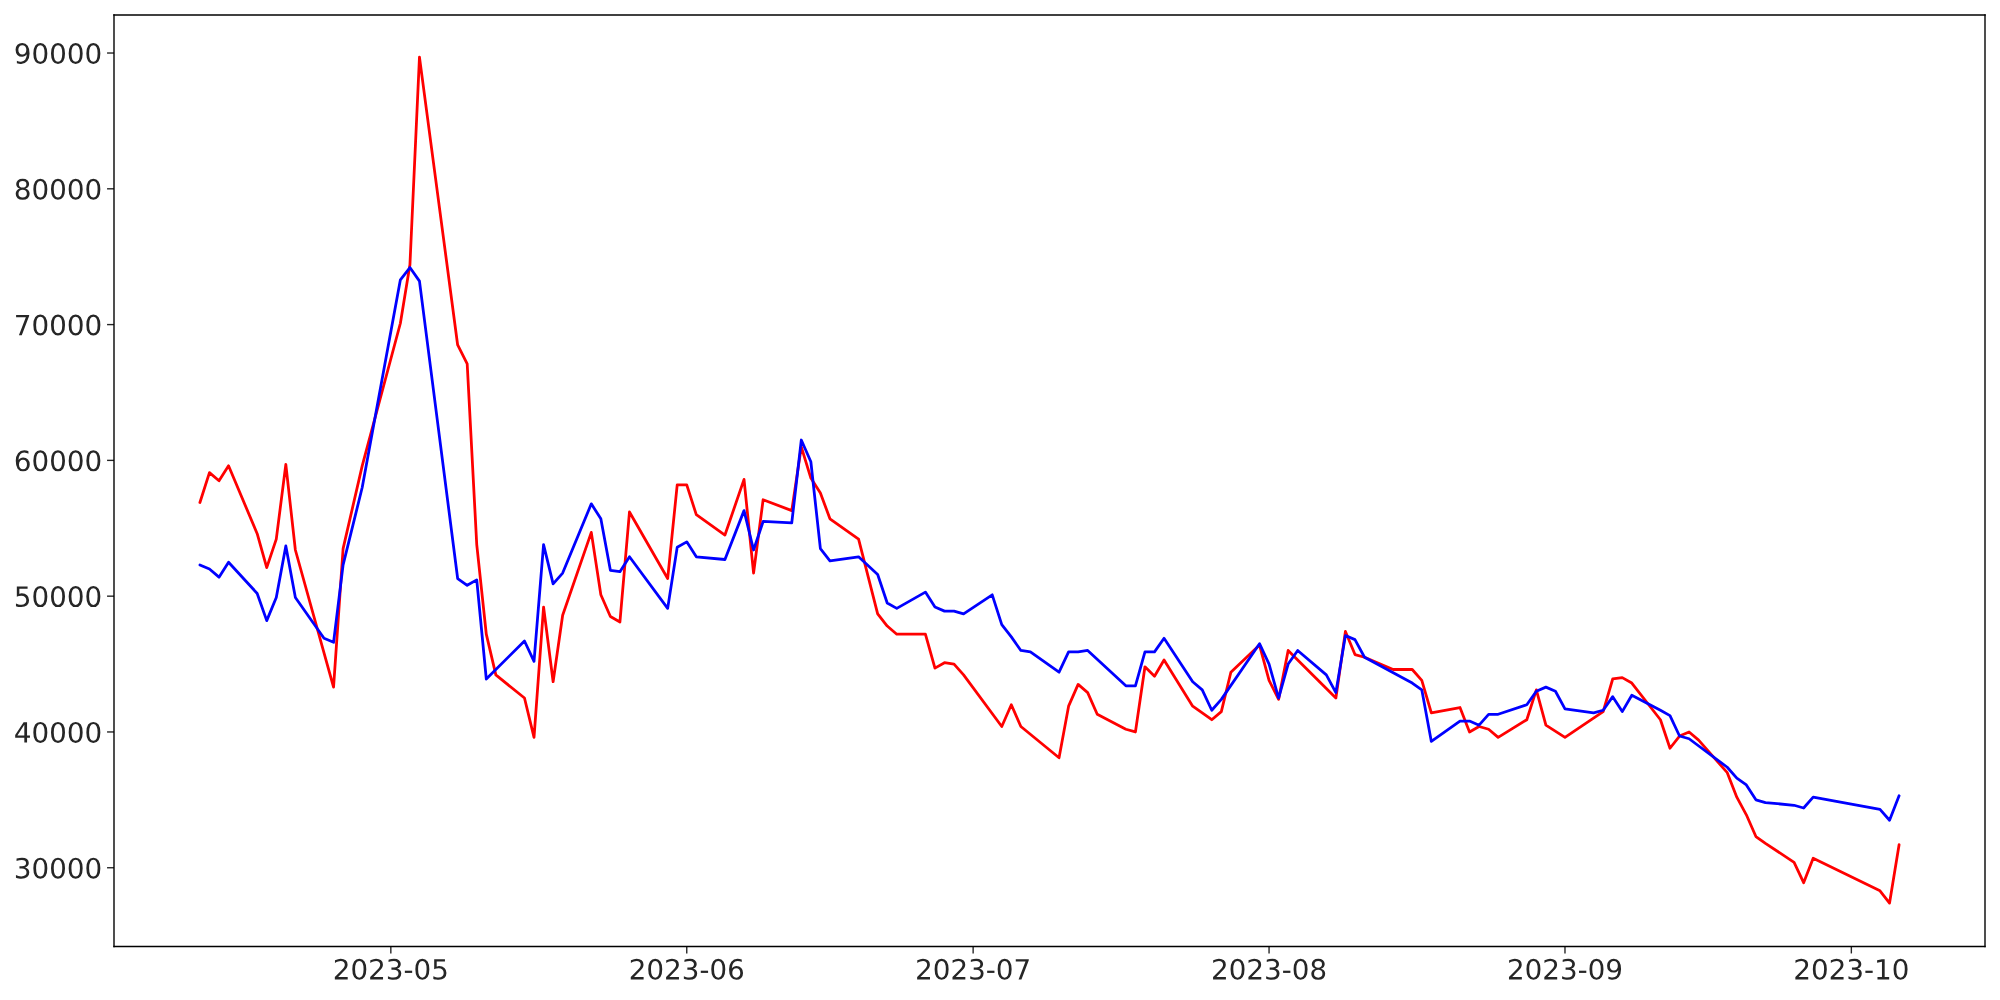 Image resolution: width=2000 pixels, height=1000 pixels. What do you see at coordinates (58, 189) in the screenshot?
I see `y-tick-label: 80000` at bounding box center [58, 189].